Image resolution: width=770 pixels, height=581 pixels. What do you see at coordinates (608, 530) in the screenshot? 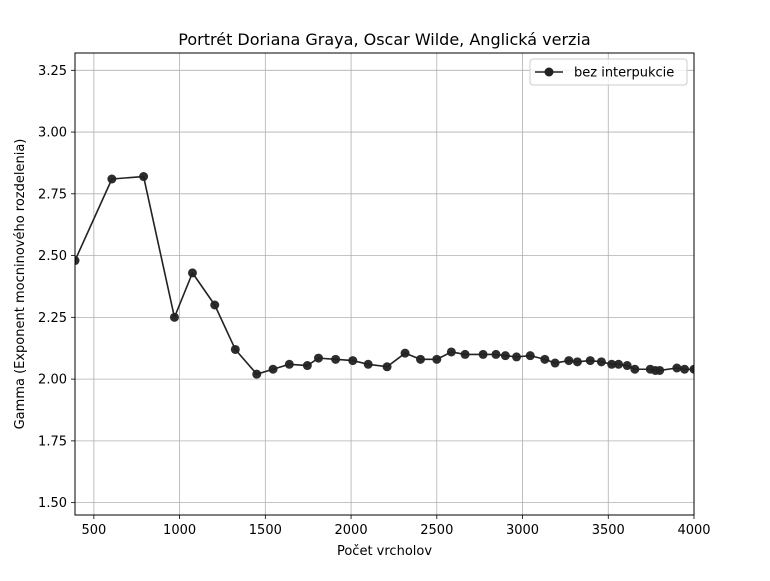
I see `x-tick-label: 3500` at bounding box center [608, 530].